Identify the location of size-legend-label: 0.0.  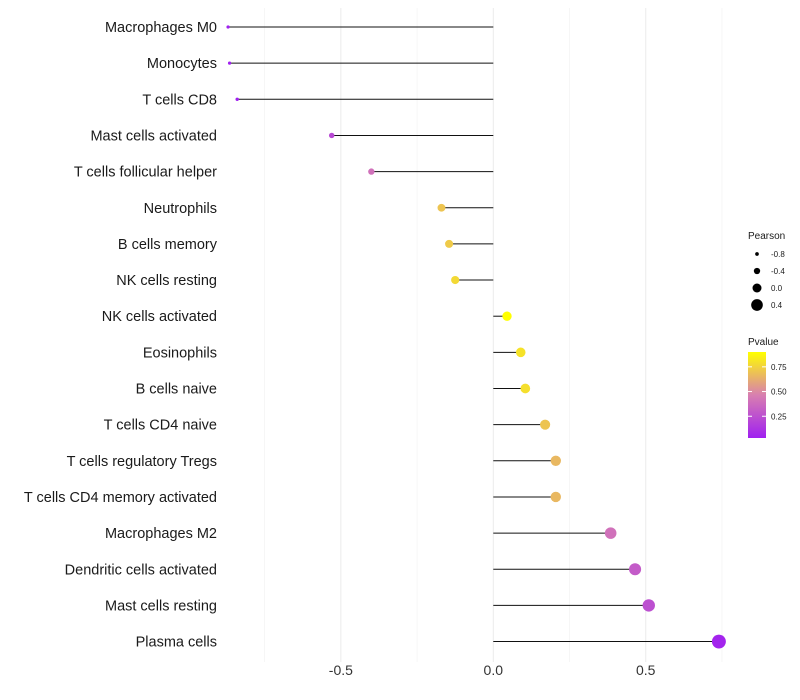
(777, 288).